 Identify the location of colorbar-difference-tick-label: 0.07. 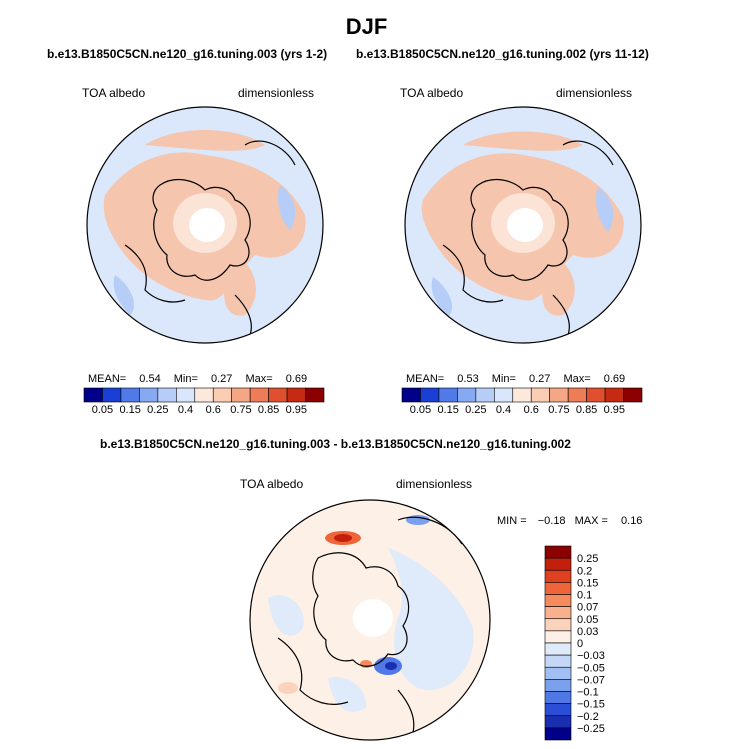
(587, 608).